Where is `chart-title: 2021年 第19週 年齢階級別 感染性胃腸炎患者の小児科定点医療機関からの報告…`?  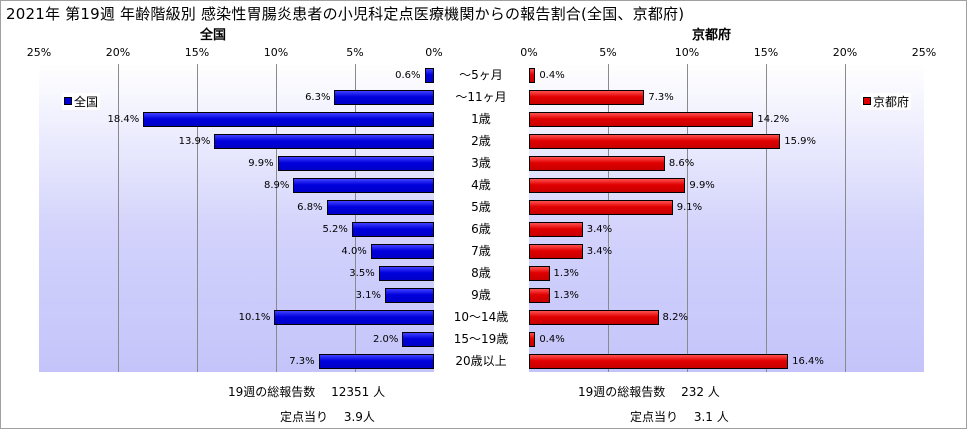
chart-title: 2021年 第19週 年齢階級別 感染性胃腸炎患者の小児科定点医療機関からの報告… is located at coordinates (345, 14).